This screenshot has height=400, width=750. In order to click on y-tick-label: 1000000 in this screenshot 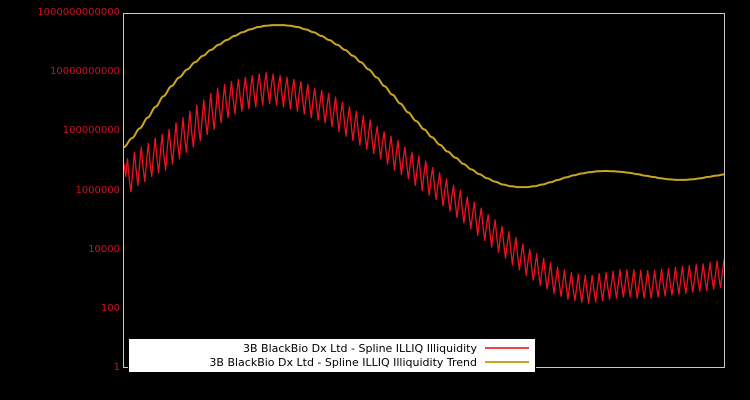, I will do `click(97, 190)`.